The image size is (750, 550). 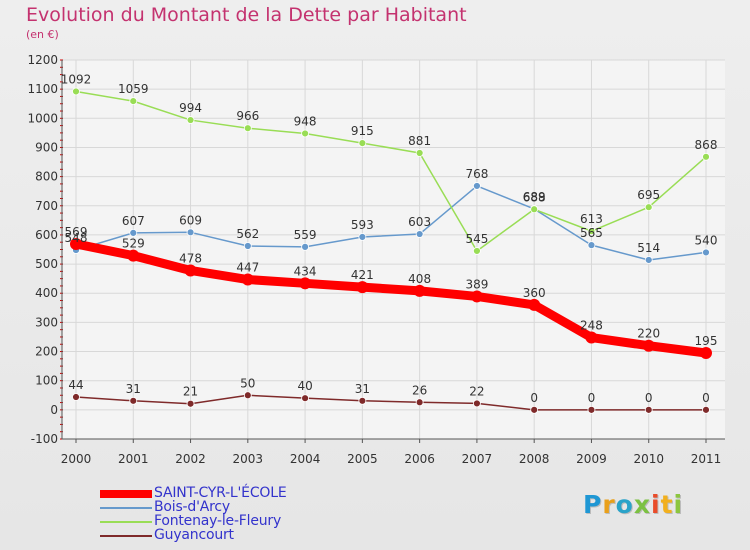 I want to click on data-label: 360, so click(x=534, y=293).